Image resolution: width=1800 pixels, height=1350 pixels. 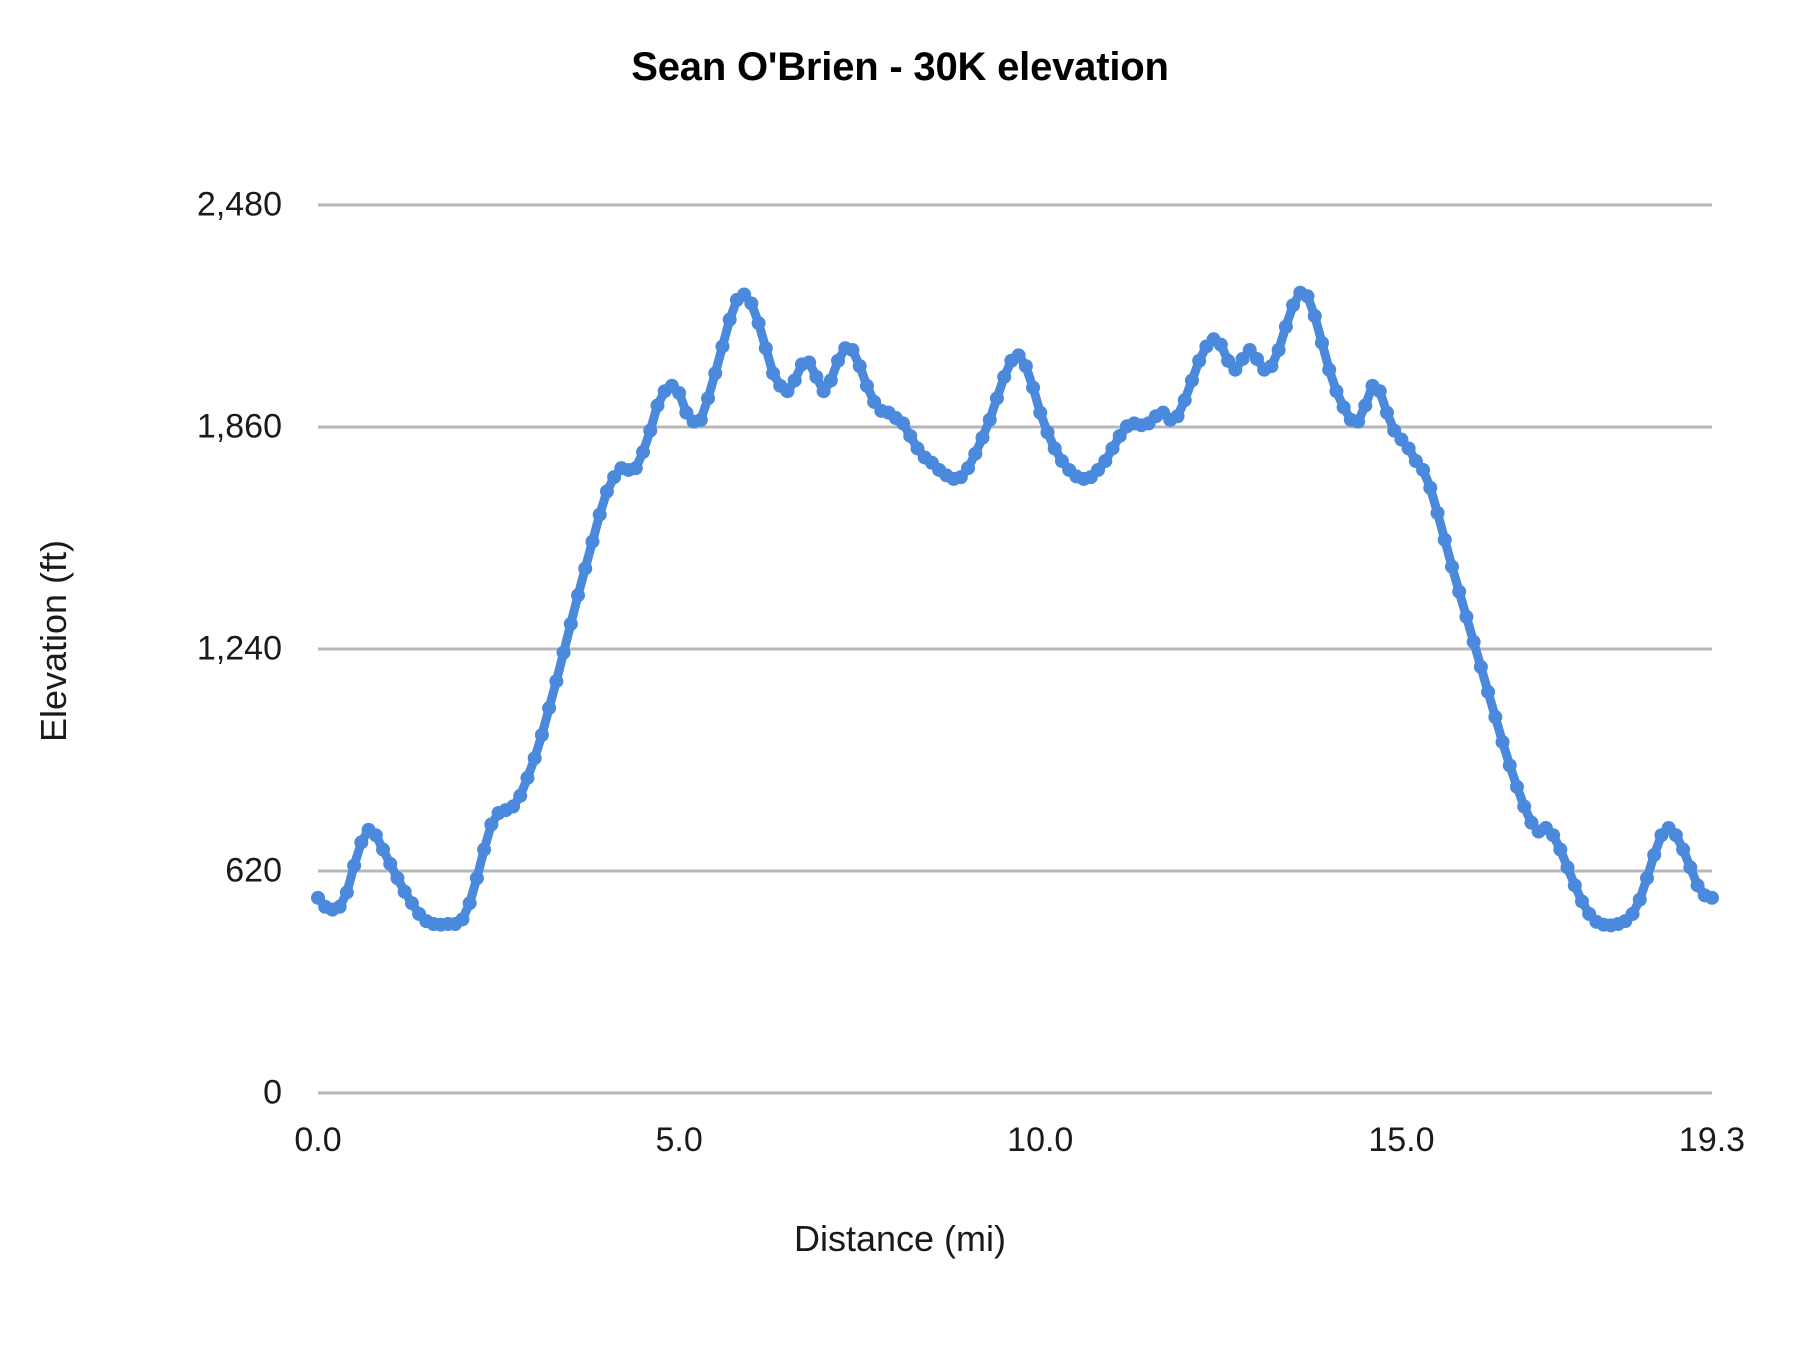 I want to click on x-axis-tick-label: 0.0, so click(x=318, y=1140).